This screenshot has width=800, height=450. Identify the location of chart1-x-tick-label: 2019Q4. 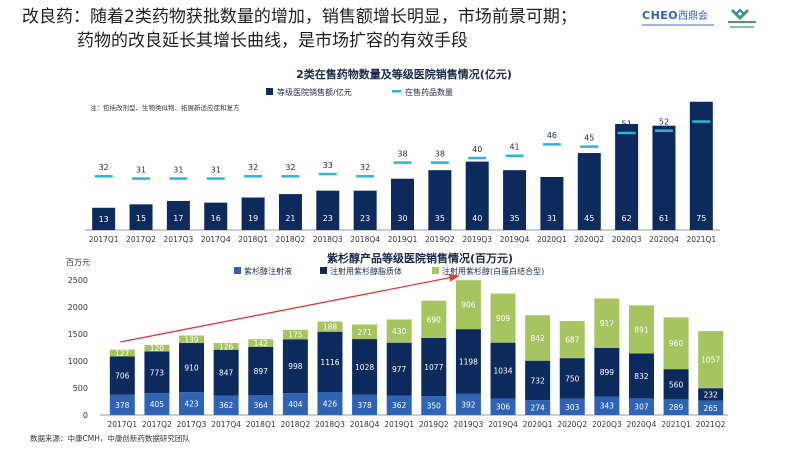
(515, 239).